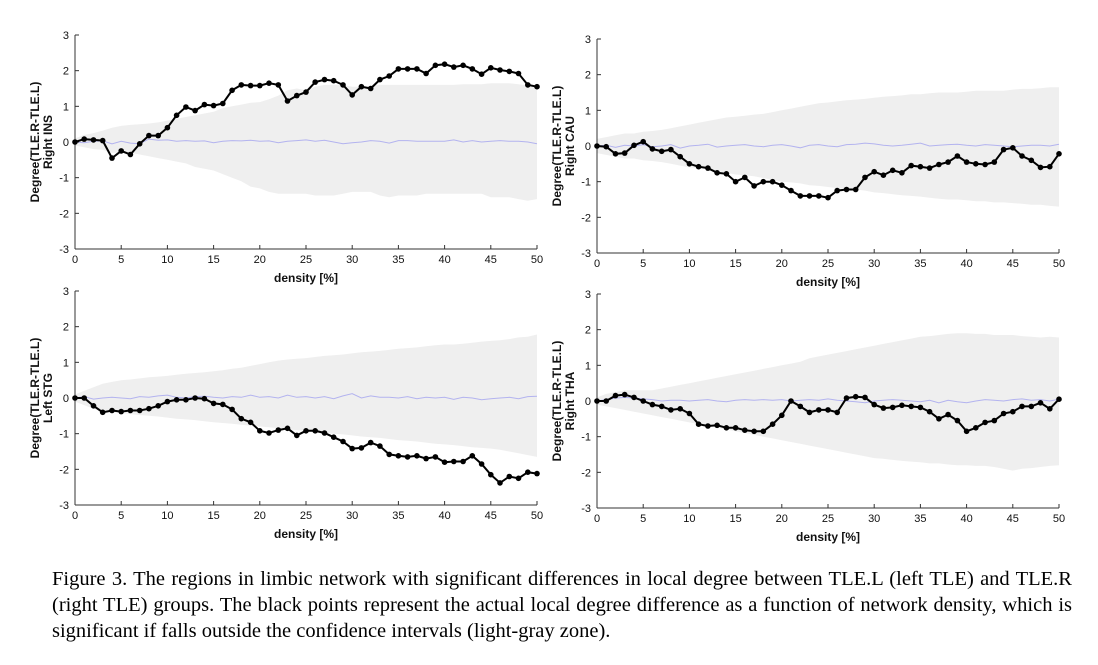 Image resolution: width=1098 pixels, height=665 pixels. Describe the element at coordinates (828, 264) in the screenshot. I see `x-tick-label: 25` at that location.